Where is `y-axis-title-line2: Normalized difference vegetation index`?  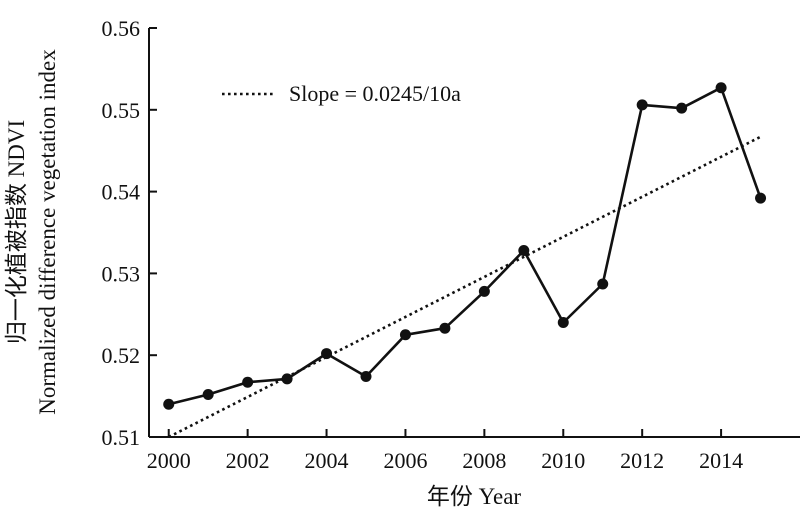 y-axis-title-line2: Normalized difference vegetation index is located at coordinates (47, 232).